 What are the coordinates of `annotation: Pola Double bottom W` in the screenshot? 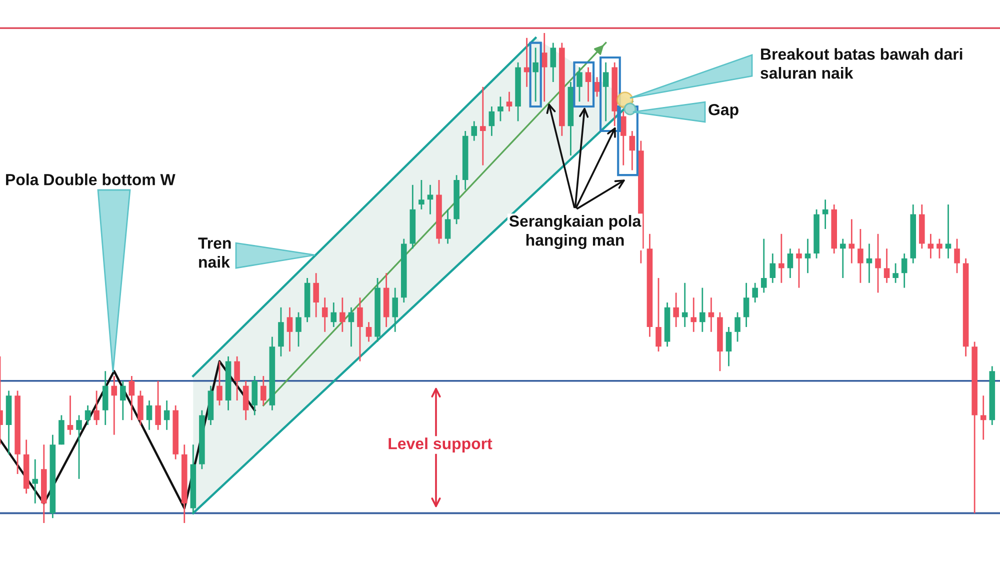 It's located at (91, 180).